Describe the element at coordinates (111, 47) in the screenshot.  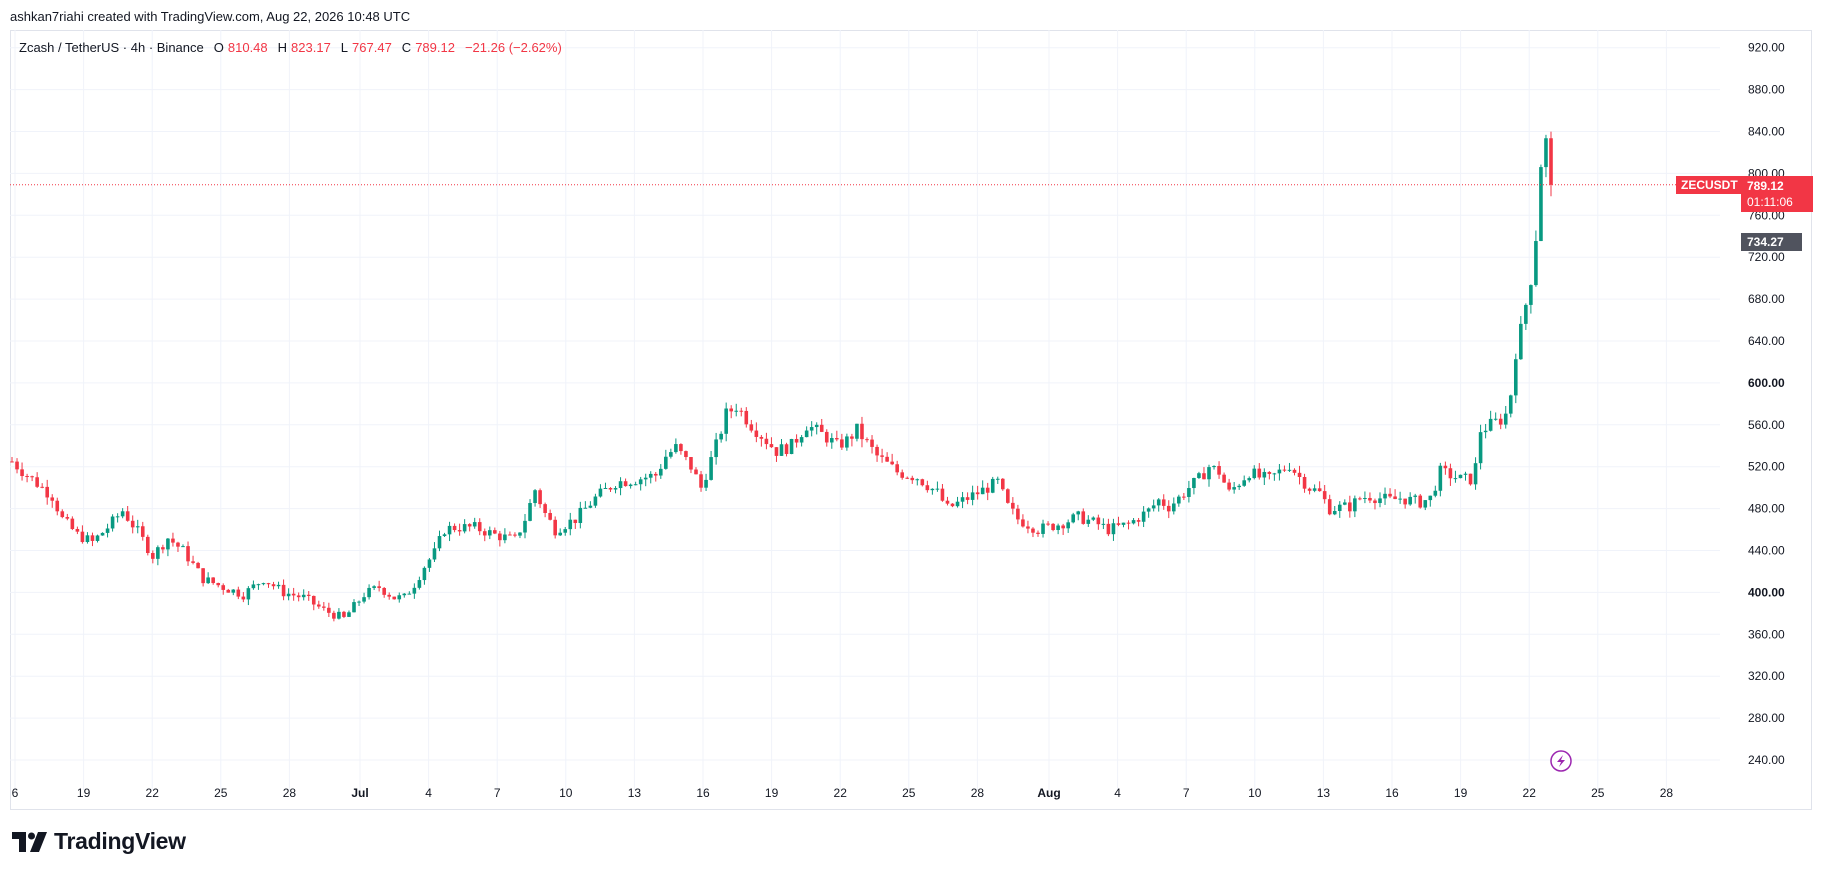
I see `legend-symbol: Zcash / TetherUS · 4h · Binance` at that location.